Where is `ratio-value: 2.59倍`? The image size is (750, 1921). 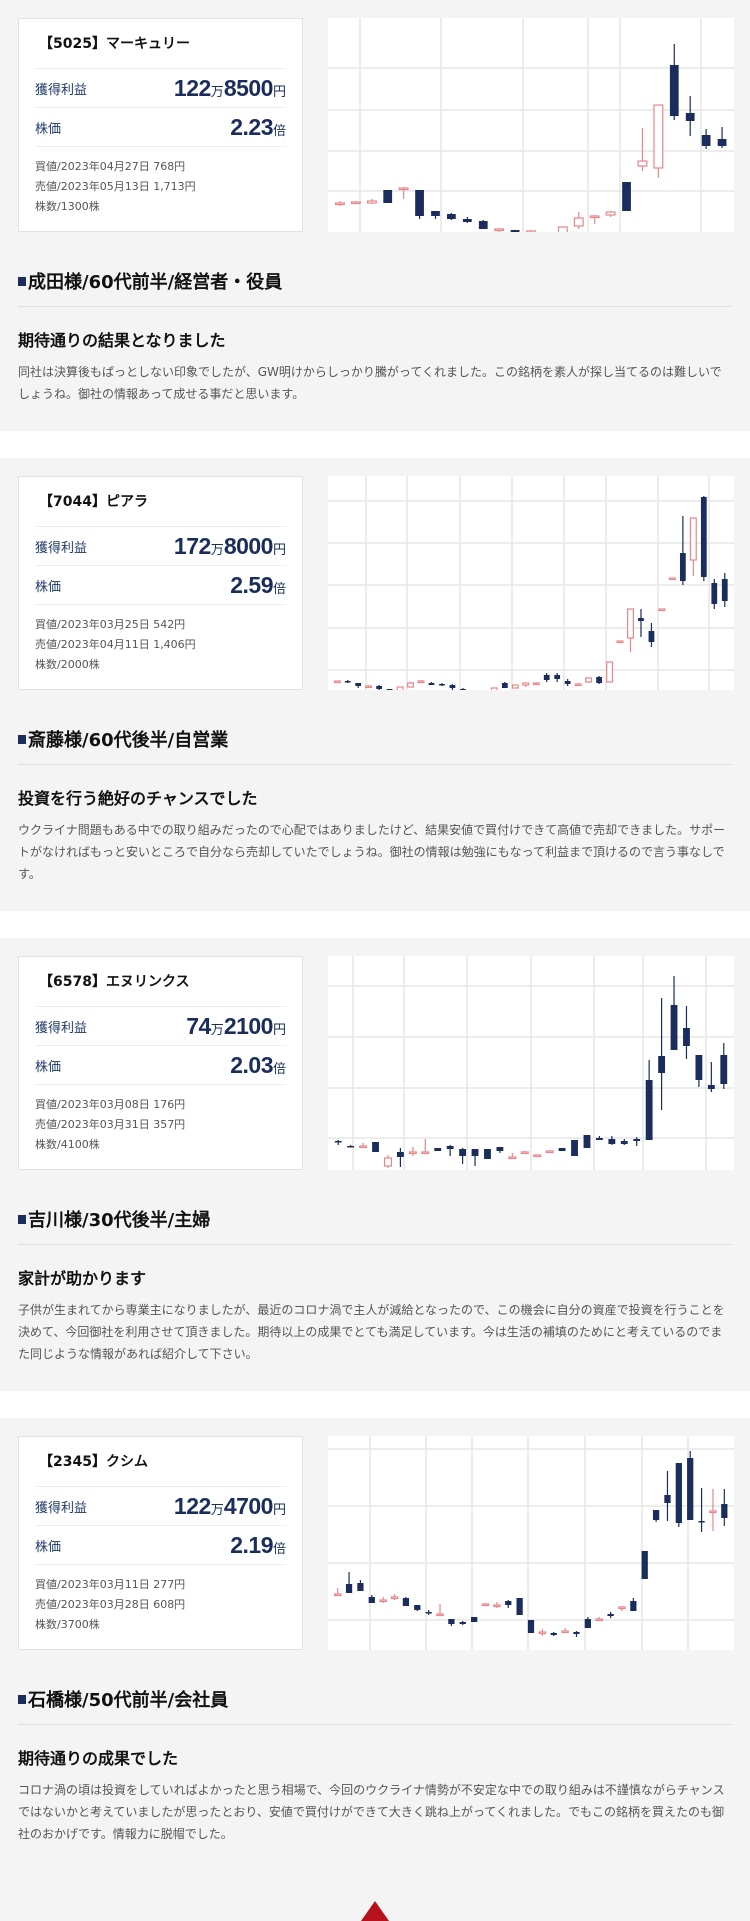
ratio-value: 2.59倍 is located at coordinates (258, 585).